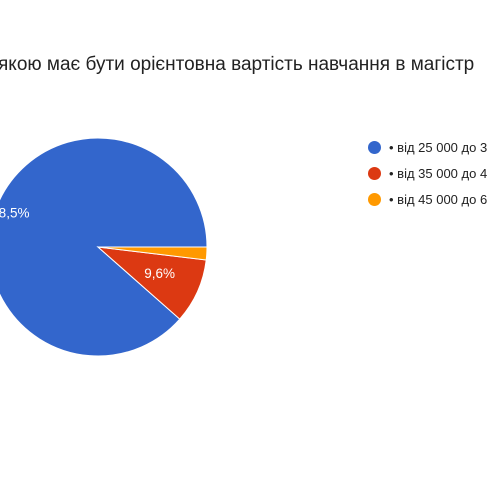 Image resolution: width=500 pixels, height=500 pixels. Describe the element at coordinates (159, 273) in the screenshot. I see `slice-data-label-2: 9,6%` at that location.